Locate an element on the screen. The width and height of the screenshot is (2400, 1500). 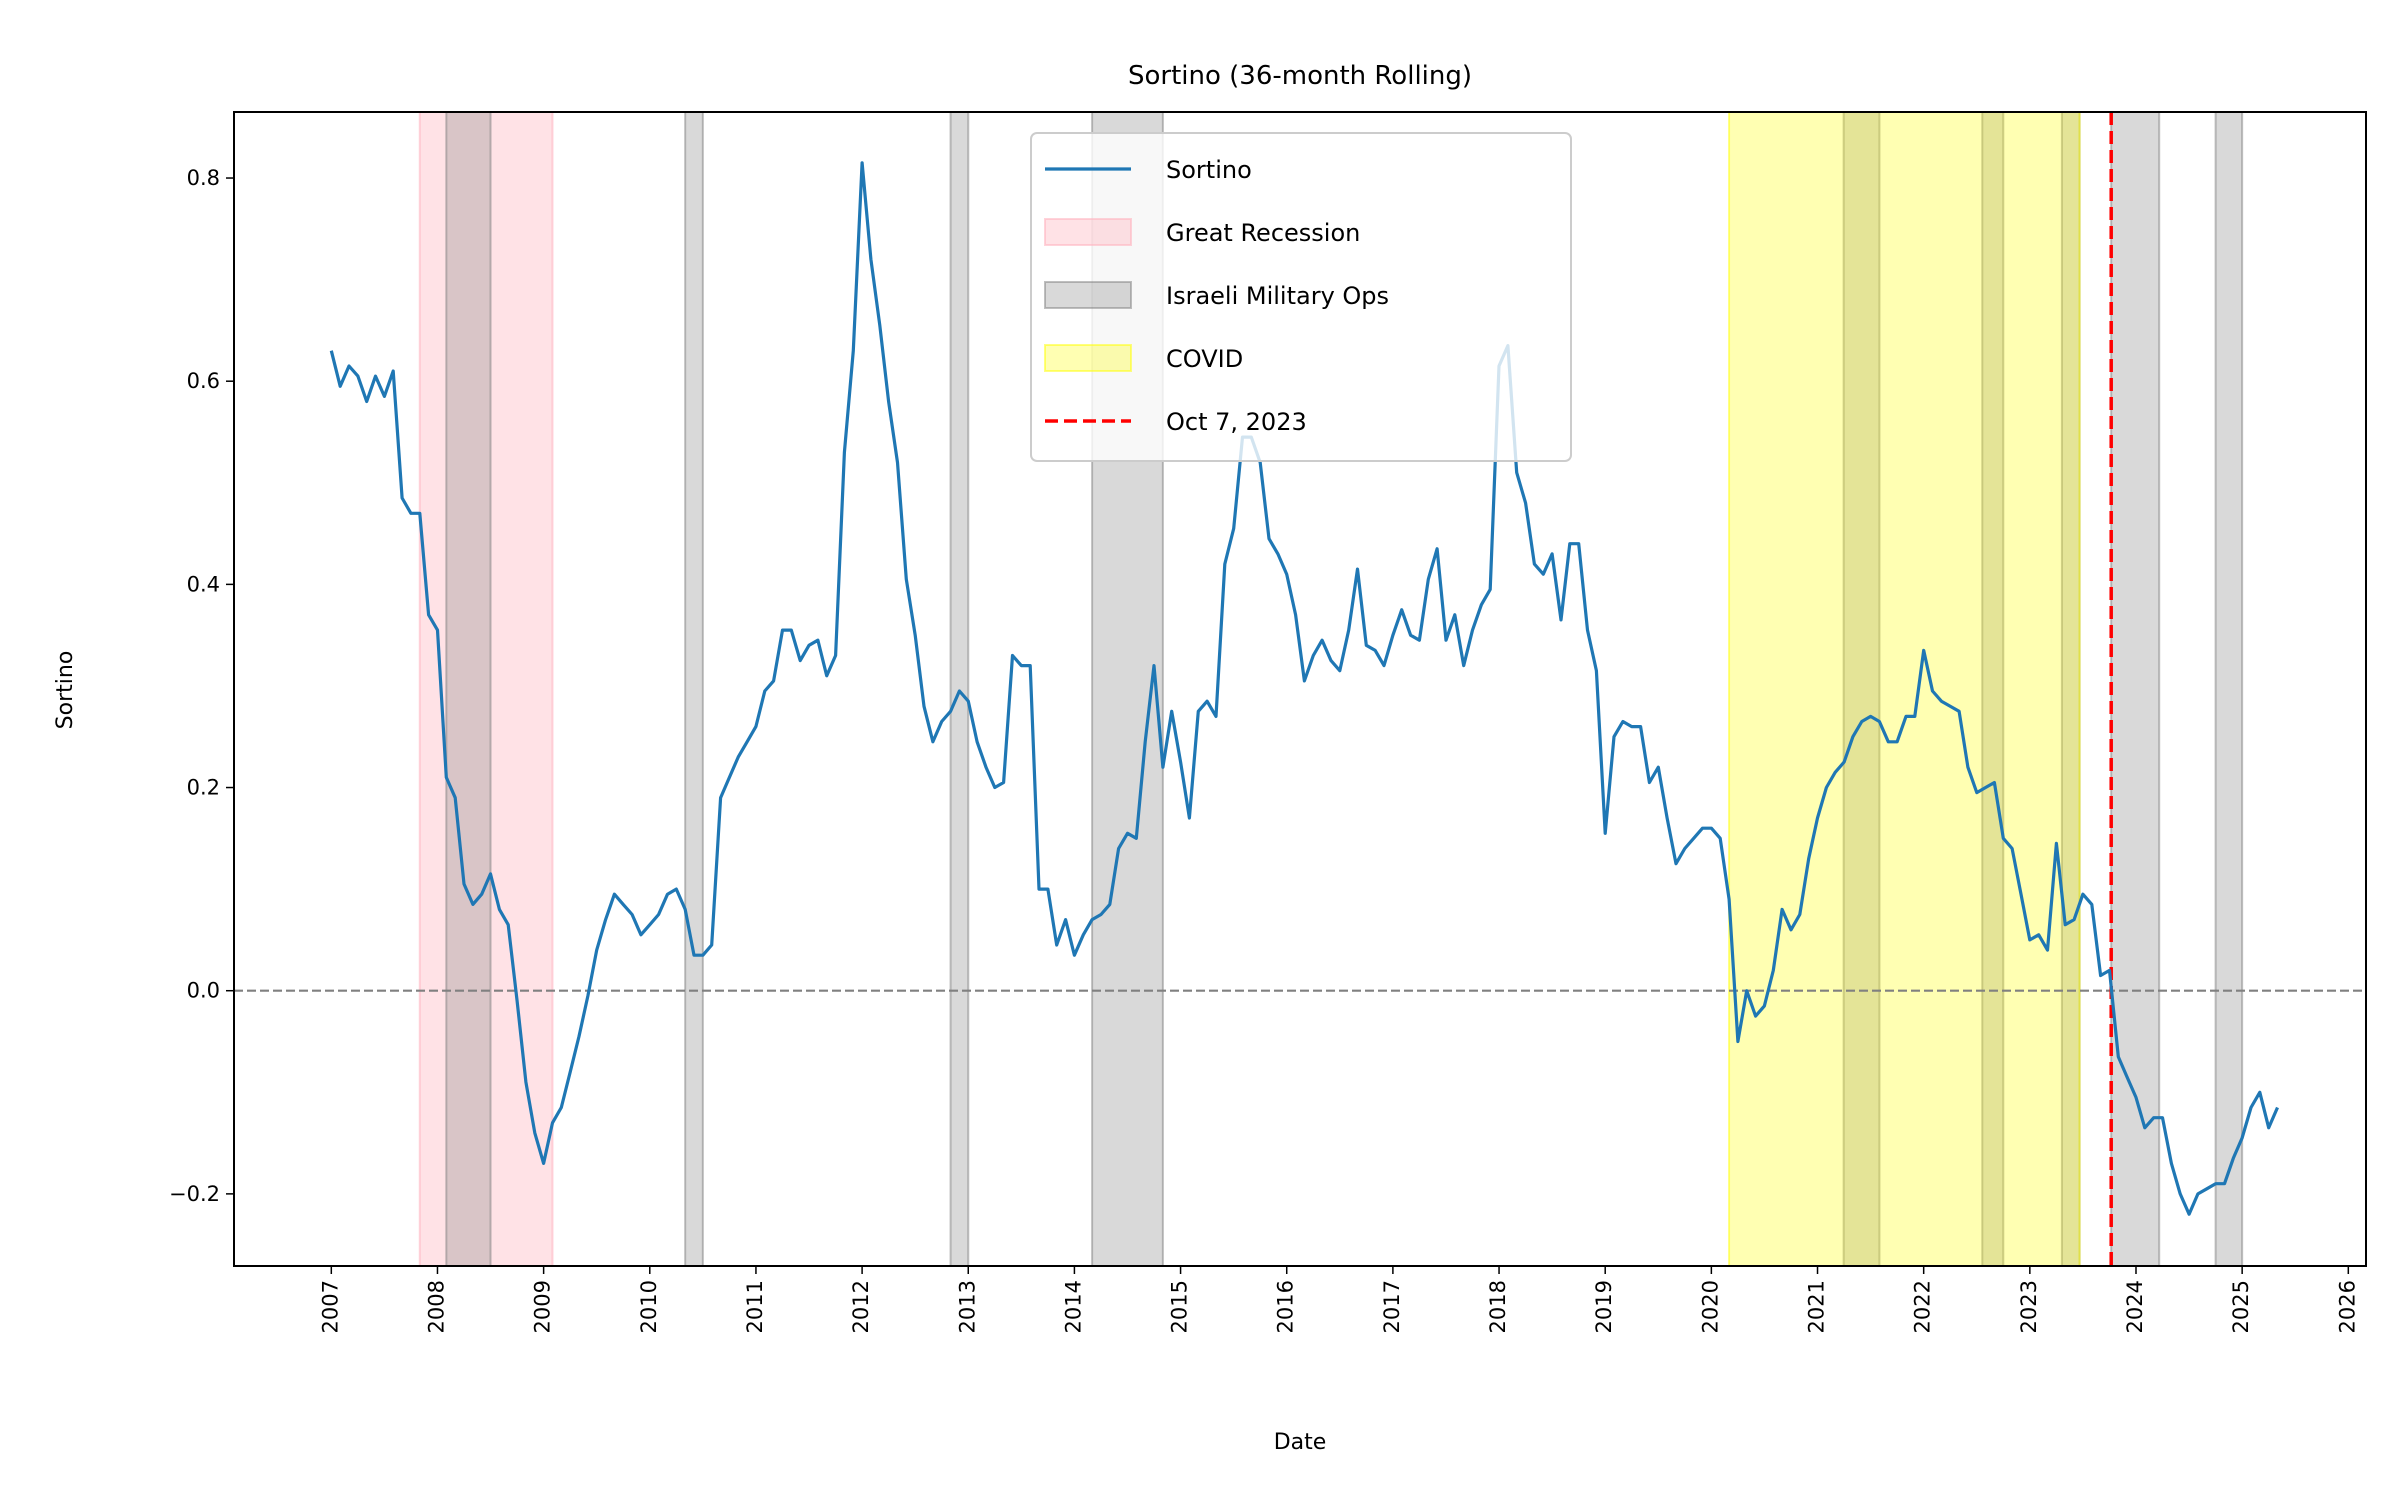
x-tick-label: 2017 is located at coordinates (1392, 1306).